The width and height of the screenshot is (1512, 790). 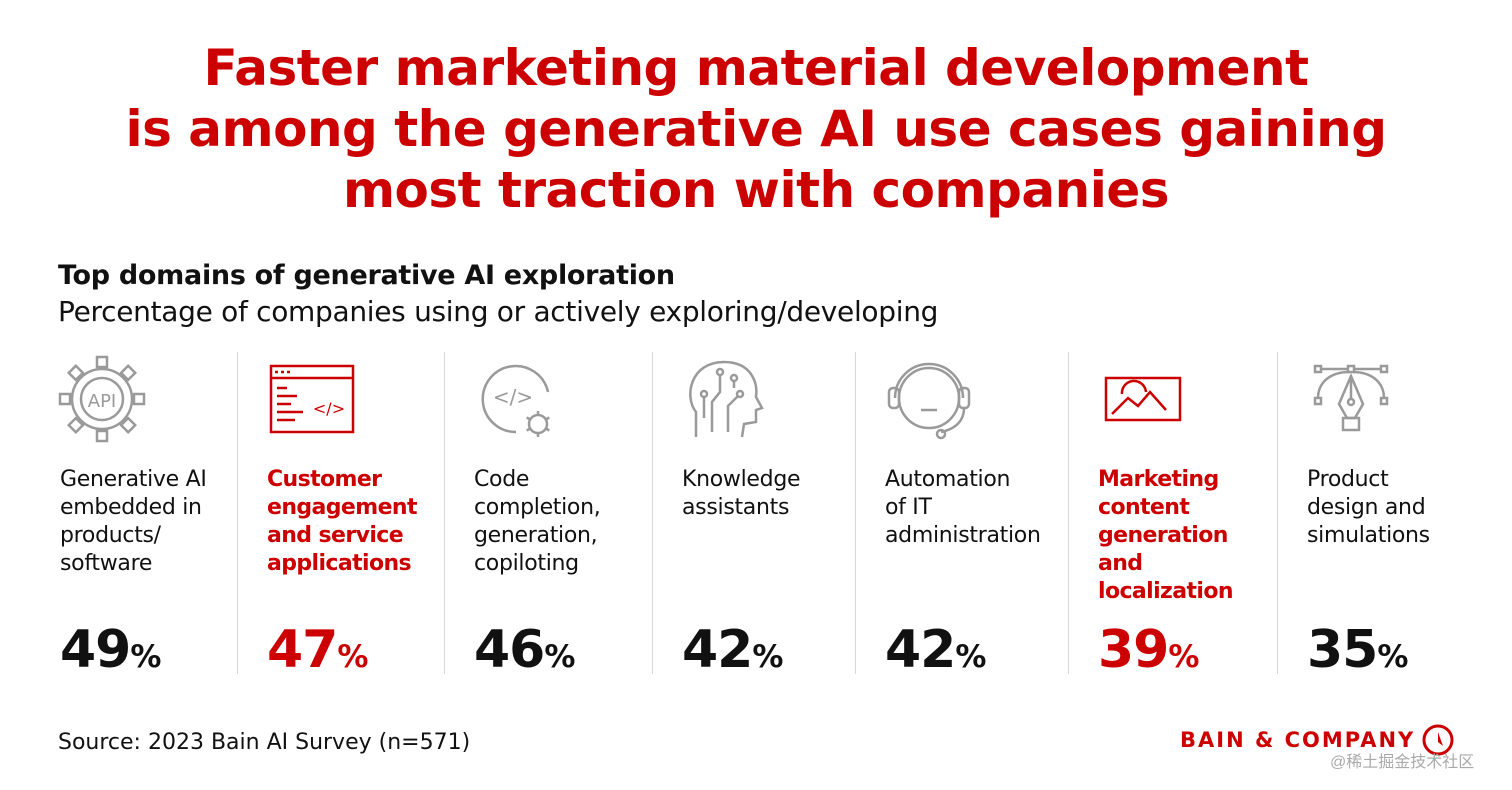 I want to click on category-label-line: simulations, so click(x=1368, y=535).